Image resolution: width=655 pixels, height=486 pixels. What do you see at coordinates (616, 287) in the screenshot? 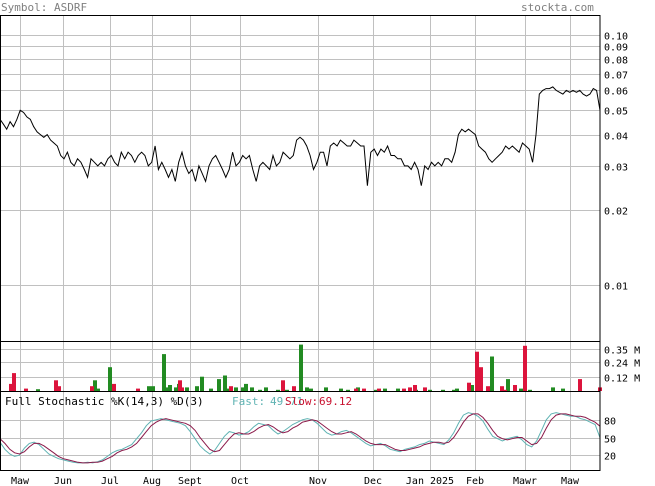
I see `price-tick-label: 0.01` at bounding box center [616, 287].